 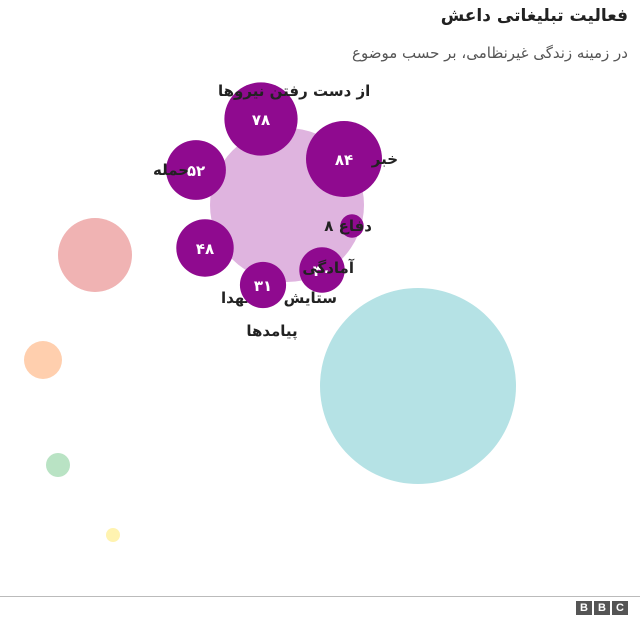 What do you see at coordinates (43, 360) in the screenshot?
I see `context-bubble-orange` at bounding box center [43, 360].